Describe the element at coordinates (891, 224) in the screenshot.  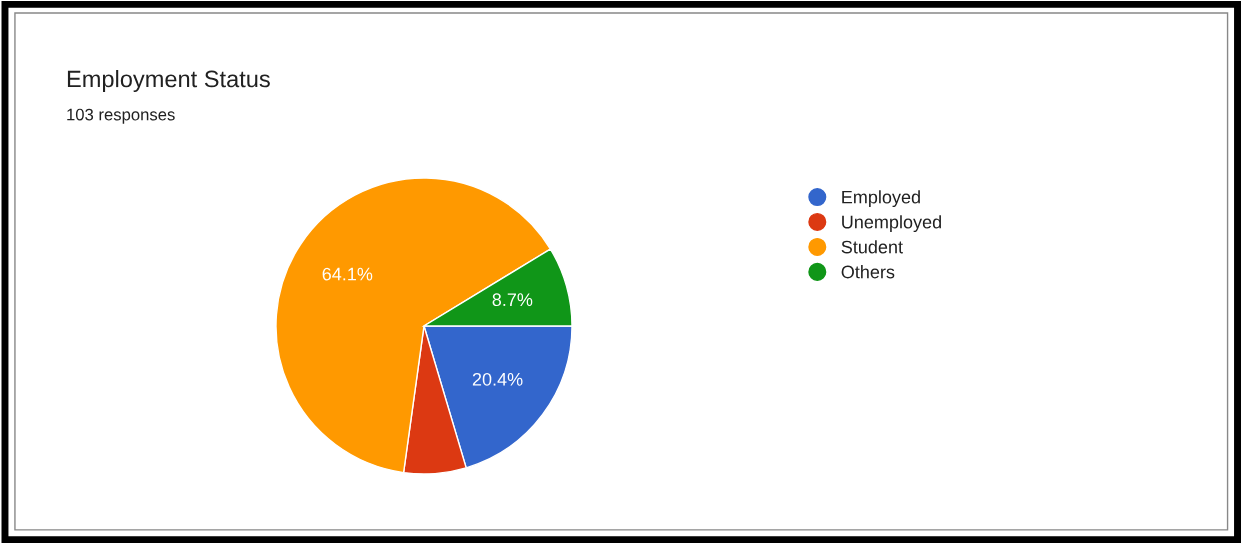
I see `legend-label: Unemployed` at that location.